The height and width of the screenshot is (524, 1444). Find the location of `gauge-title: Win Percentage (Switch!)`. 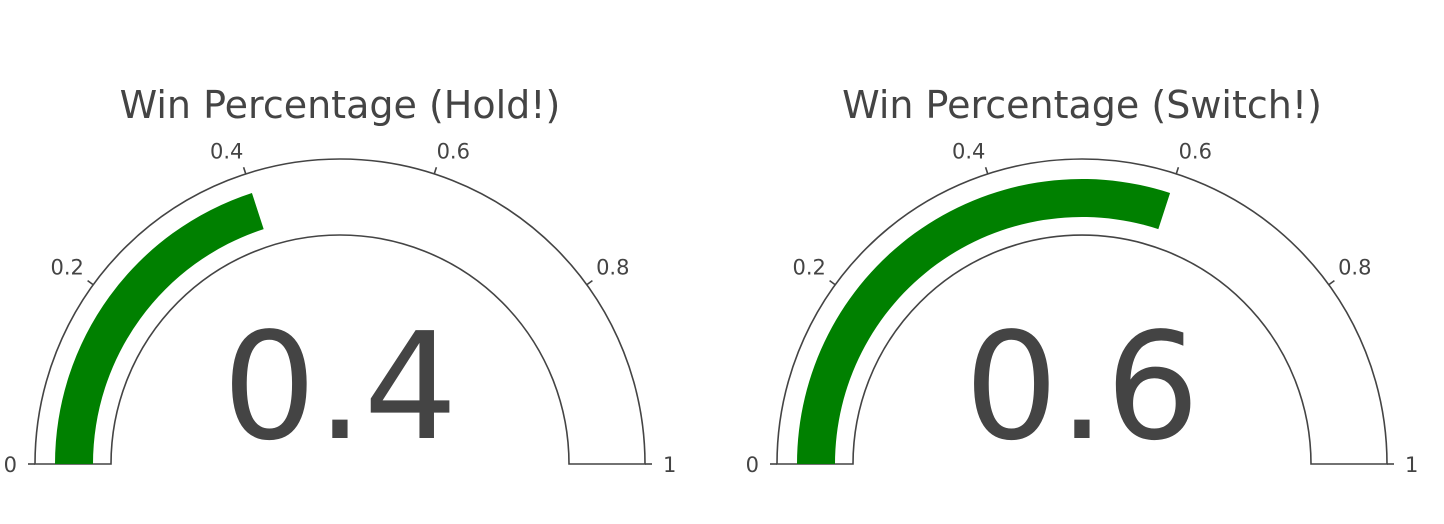

gauge-title: Win Percentage (Switch!) is located at coordinates (1082, 105).